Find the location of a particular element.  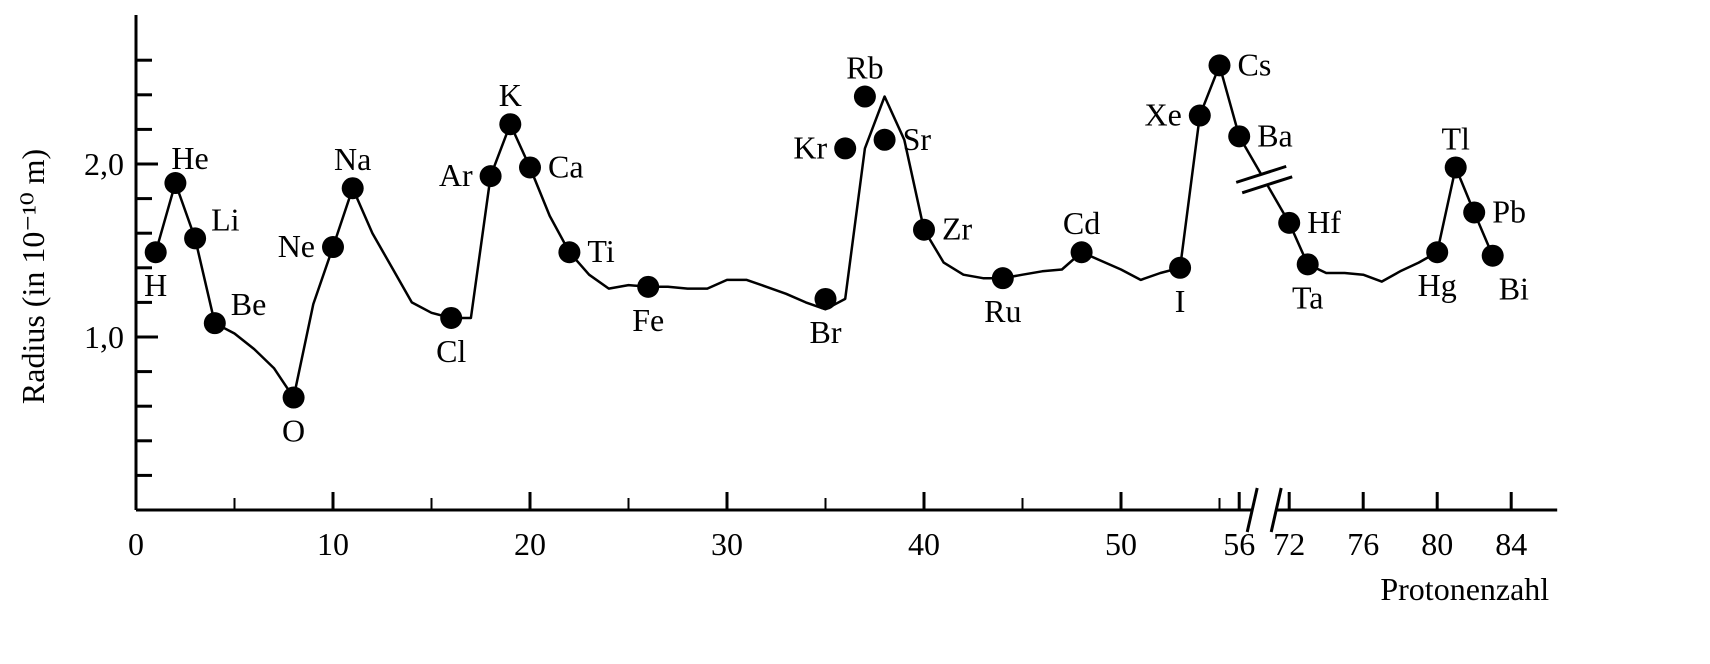

y-tick-label-1-0: 1,0 is located at coordinates (104, 337).